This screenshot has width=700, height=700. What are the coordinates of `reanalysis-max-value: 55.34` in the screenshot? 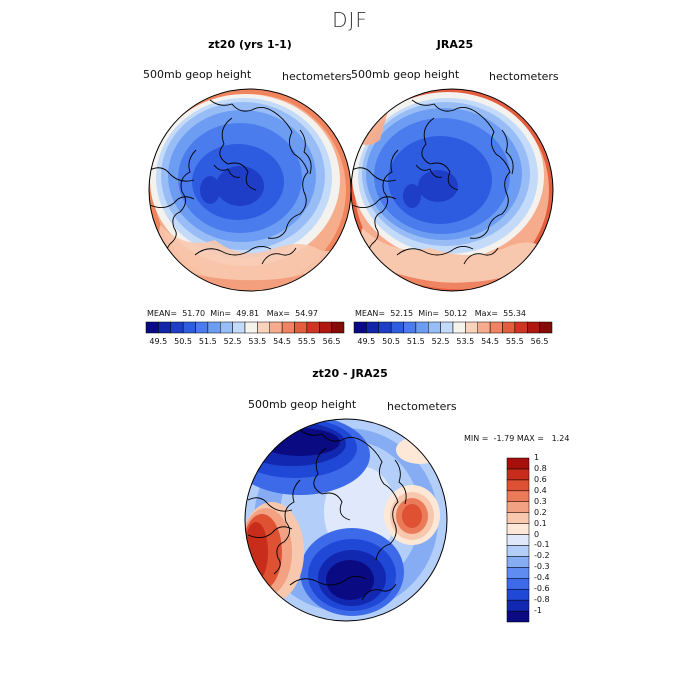 It's located at (515, 313).